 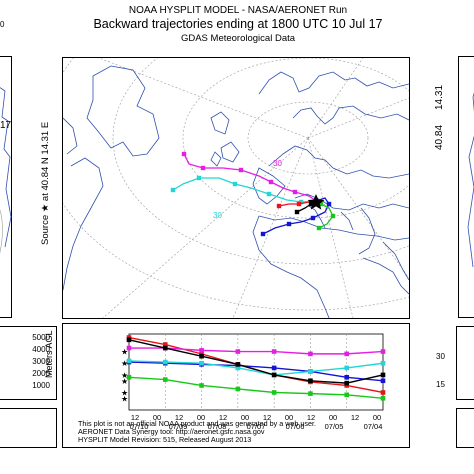 What do you see at coordinates (334, 426) in the screenshot?
I see `height-date-tick: 07/05` at bounding box center [334, 426].